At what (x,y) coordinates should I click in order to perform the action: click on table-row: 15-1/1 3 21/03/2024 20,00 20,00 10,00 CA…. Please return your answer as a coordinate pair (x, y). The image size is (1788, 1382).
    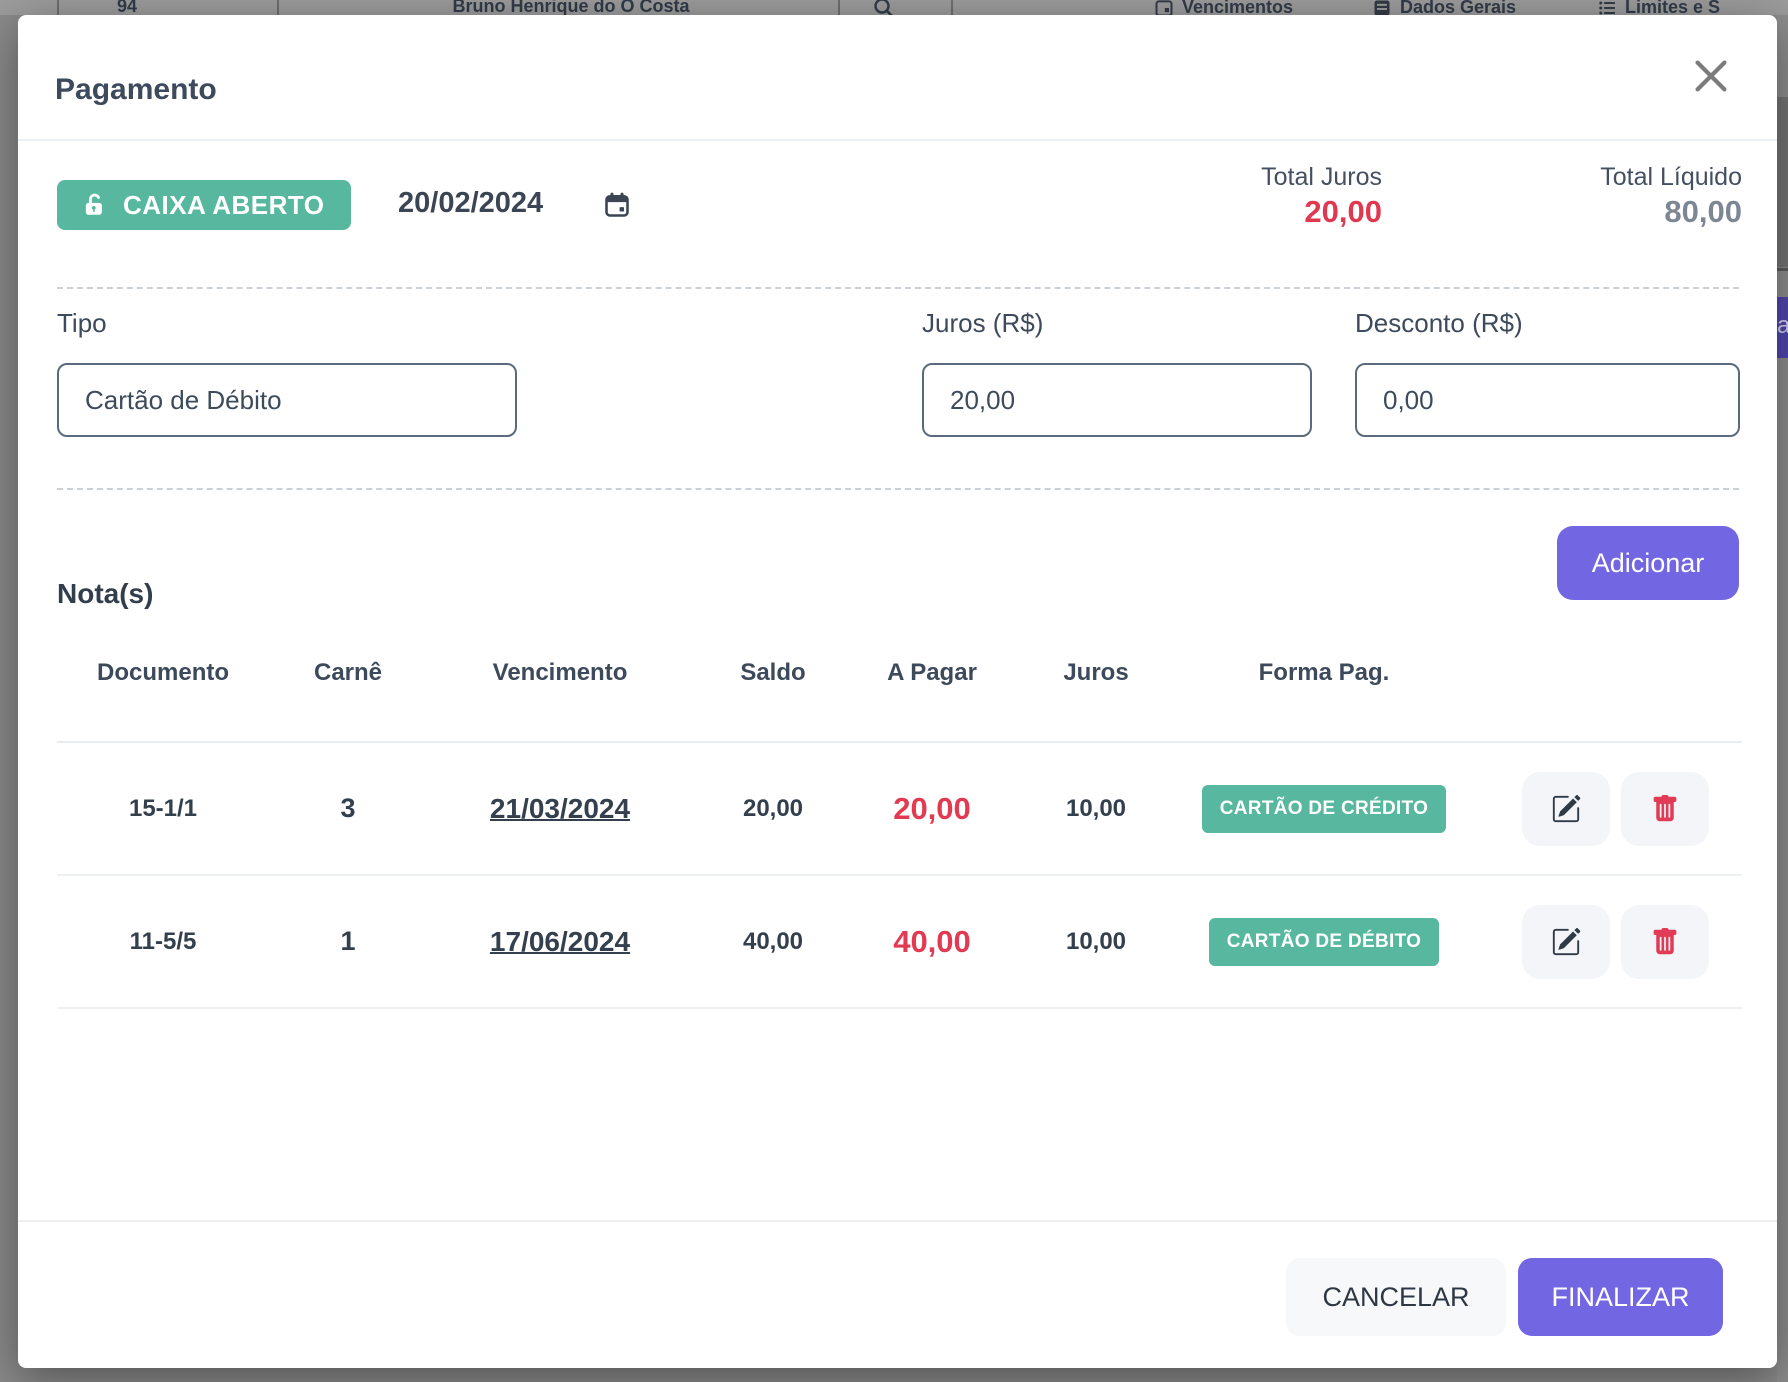
    Looking at the image, I should click on (899, 809).